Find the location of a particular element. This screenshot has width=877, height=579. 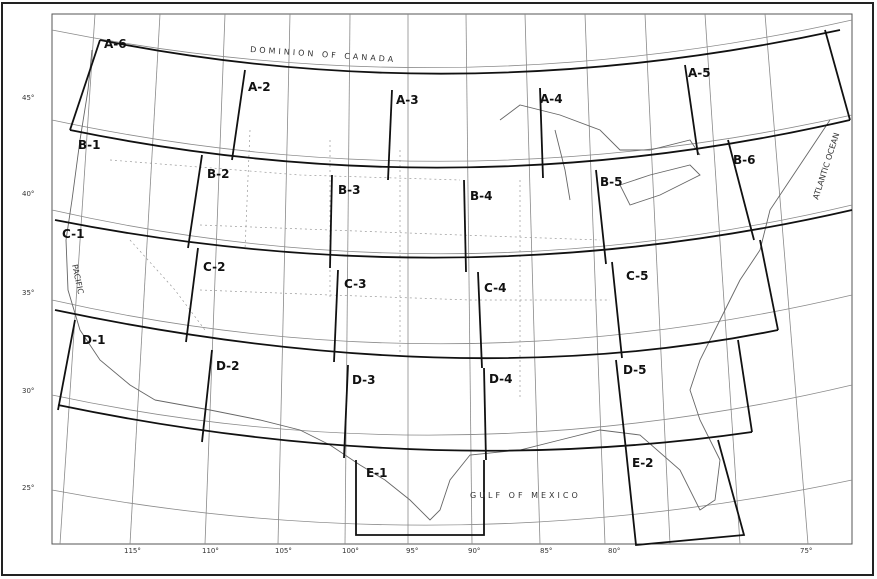

longitude-labels: 115° 110° 105° 100° 95° 90° 85° 80° 75° is located at coordinates (468, 551).